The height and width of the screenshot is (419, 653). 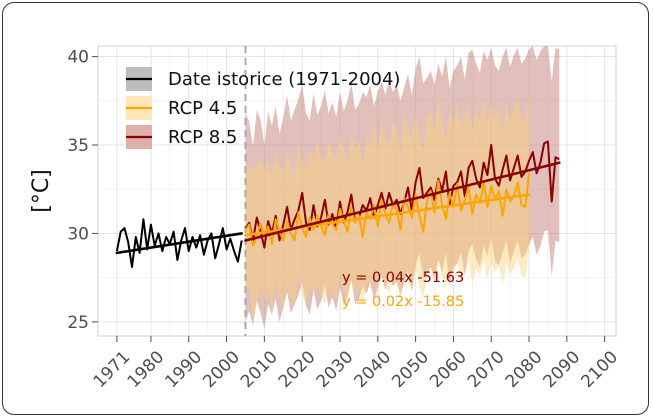 I want to click on y-tick-label: 30, so click(x=78, y=234).